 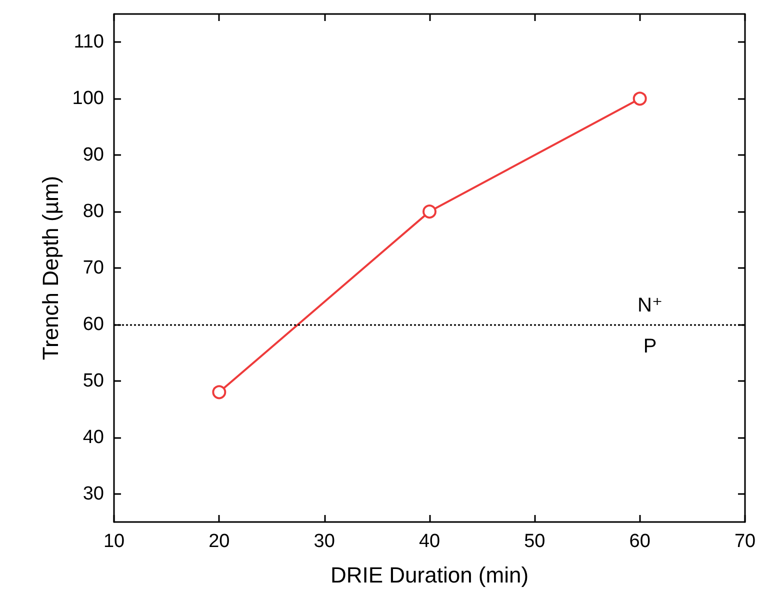 What do you see at coordinates (93, 437) in the screenshot?
I see `y-tick-label: 40` at bounding box center [93, 437].